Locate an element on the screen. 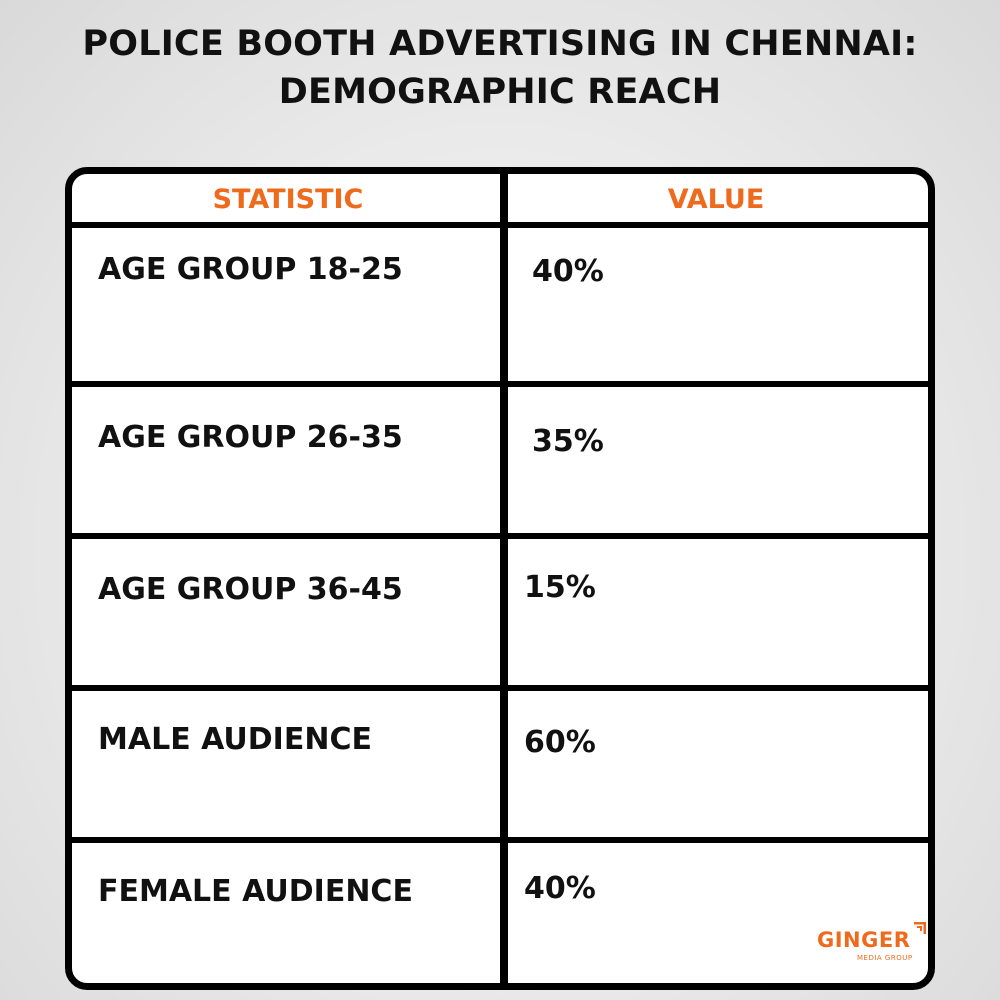 This screenshot has height=1000, width=1000. statistic-cell: MALE AUDIENCE is located at coordinates (288, 768).